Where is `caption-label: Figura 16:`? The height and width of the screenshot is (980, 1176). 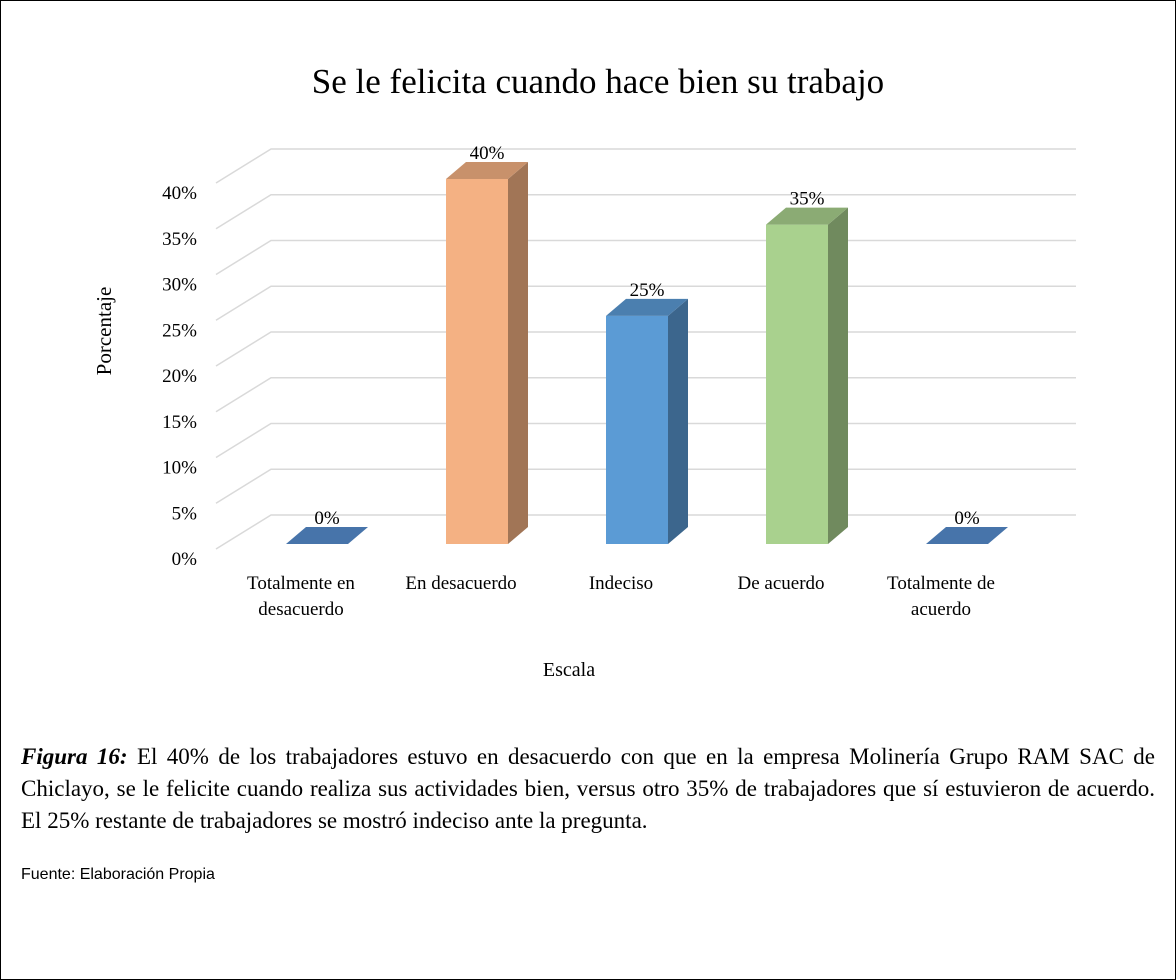 caption-label: Figura 16: is located at coordinates (74, 756).